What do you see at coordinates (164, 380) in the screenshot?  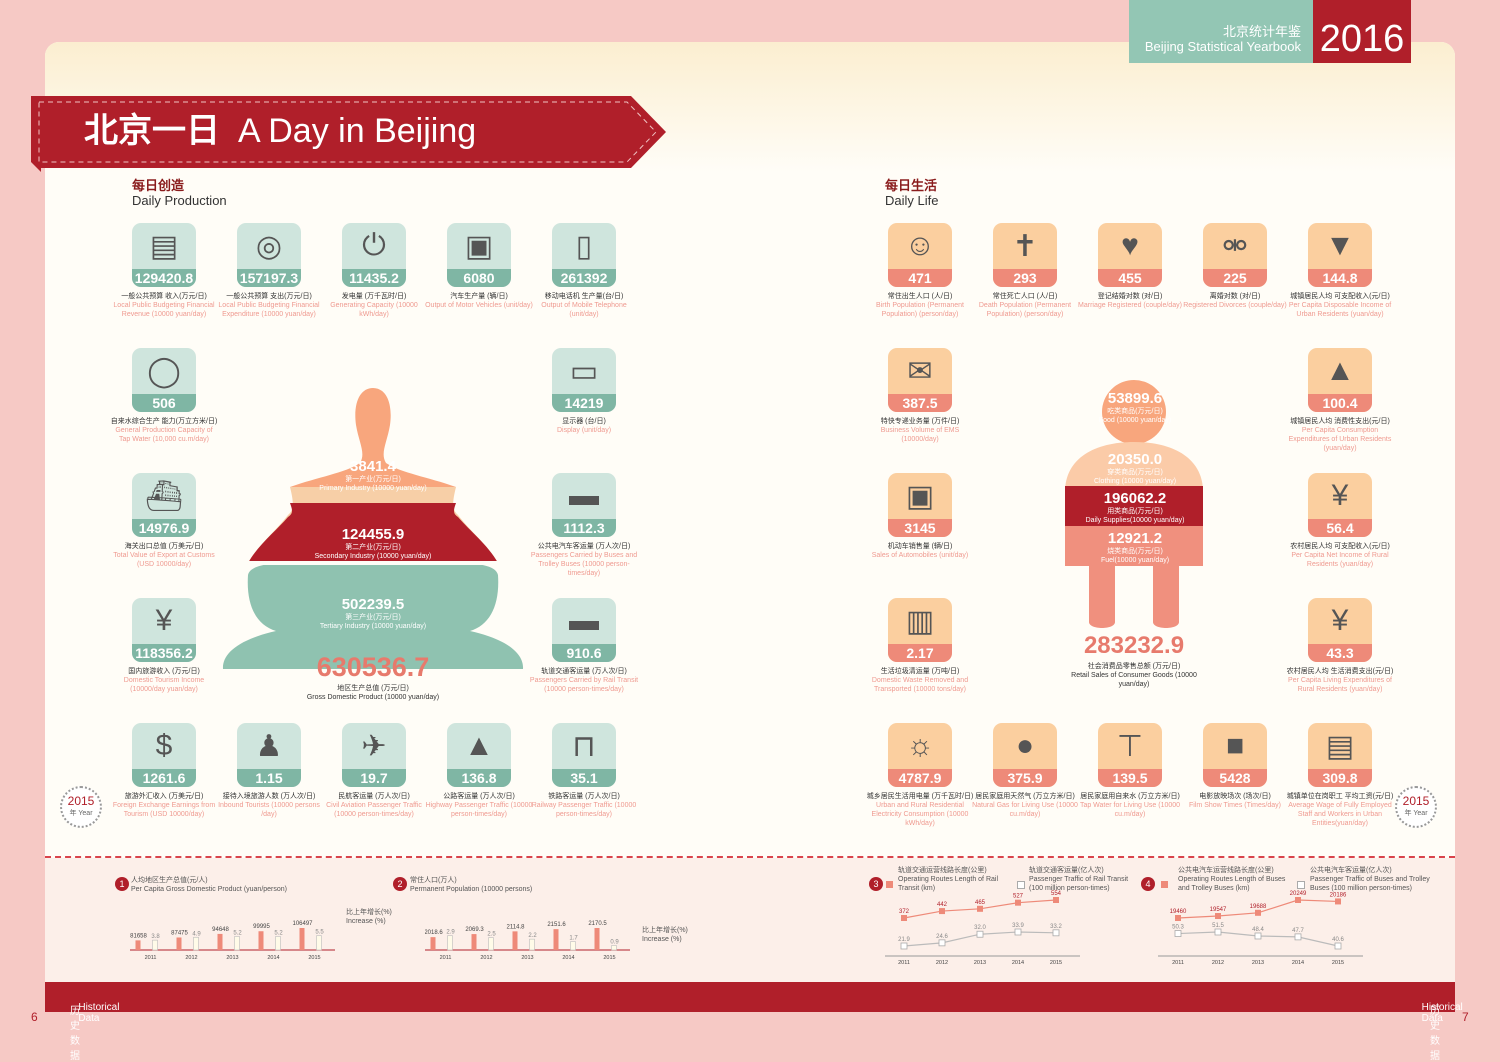 I see `production-tile: ◯ 506` at bounding box center [164, 380].